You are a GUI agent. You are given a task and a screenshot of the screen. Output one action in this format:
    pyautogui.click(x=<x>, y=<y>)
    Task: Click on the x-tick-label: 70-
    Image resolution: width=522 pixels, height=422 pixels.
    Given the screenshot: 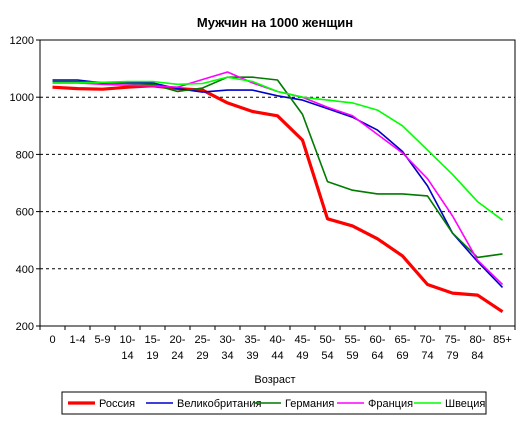 What is the action you would take?
    pyautogui.click(x=428, y=340)
    